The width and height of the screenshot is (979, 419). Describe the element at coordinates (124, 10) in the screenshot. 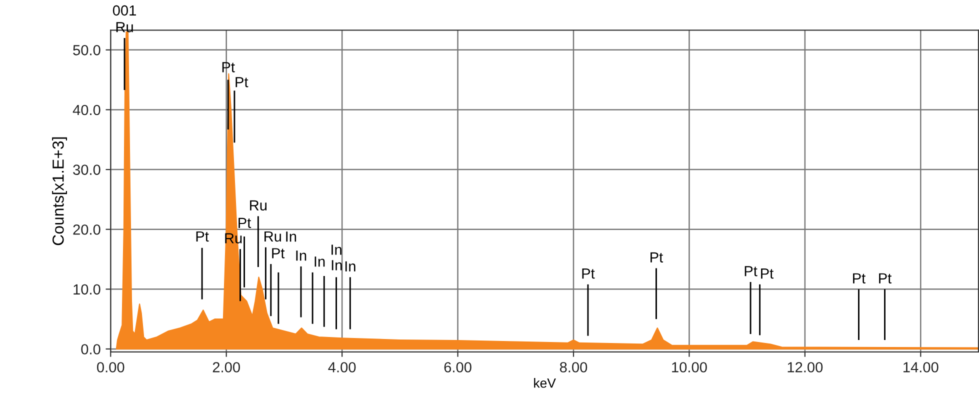

I see `annotation: 001` at that location.